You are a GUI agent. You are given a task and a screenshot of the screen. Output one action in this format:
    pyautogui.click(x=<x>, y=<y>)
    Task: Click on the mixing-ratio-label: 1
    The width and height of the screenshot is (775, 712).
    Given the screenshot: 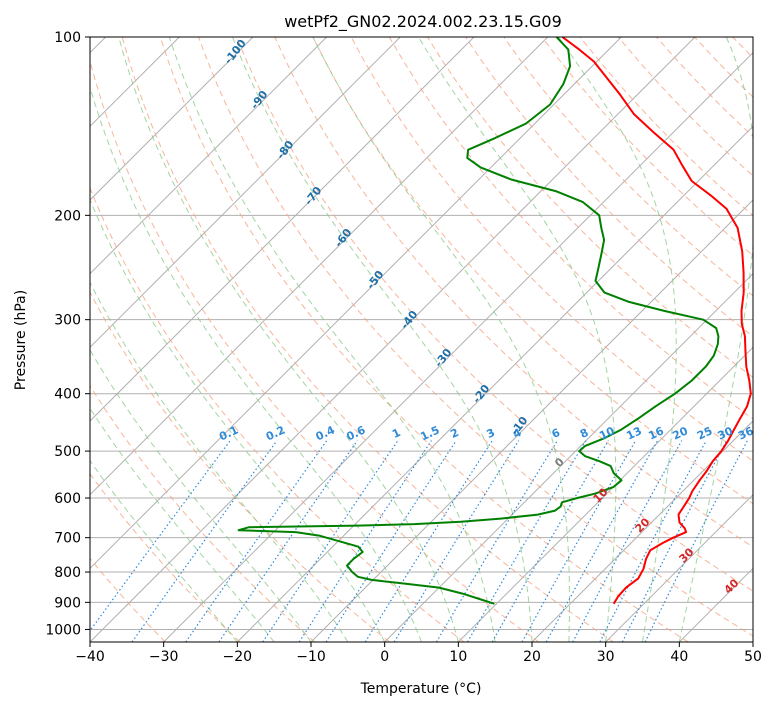 What is the action you would take?
    pyautogui.click(x=396, y=433)
    